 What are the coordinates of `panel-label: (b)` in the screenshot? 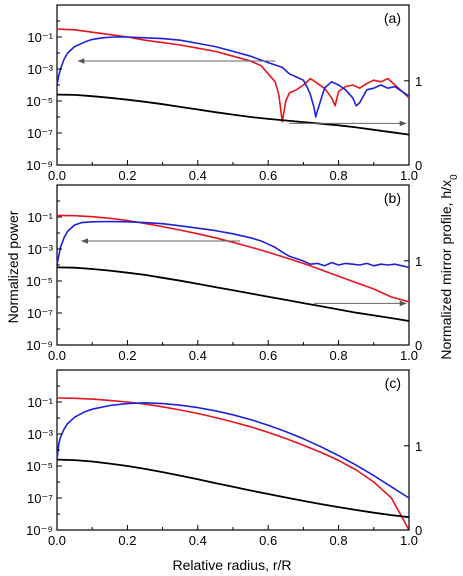 It's located at (392, 198).